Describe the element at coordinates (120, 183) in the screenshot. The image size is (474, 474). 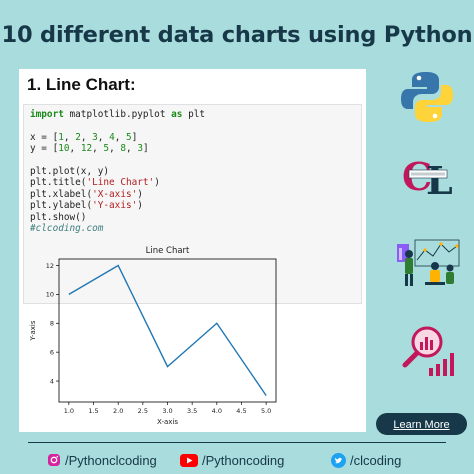
I see `code-token: 'Line Chart'` at that location.